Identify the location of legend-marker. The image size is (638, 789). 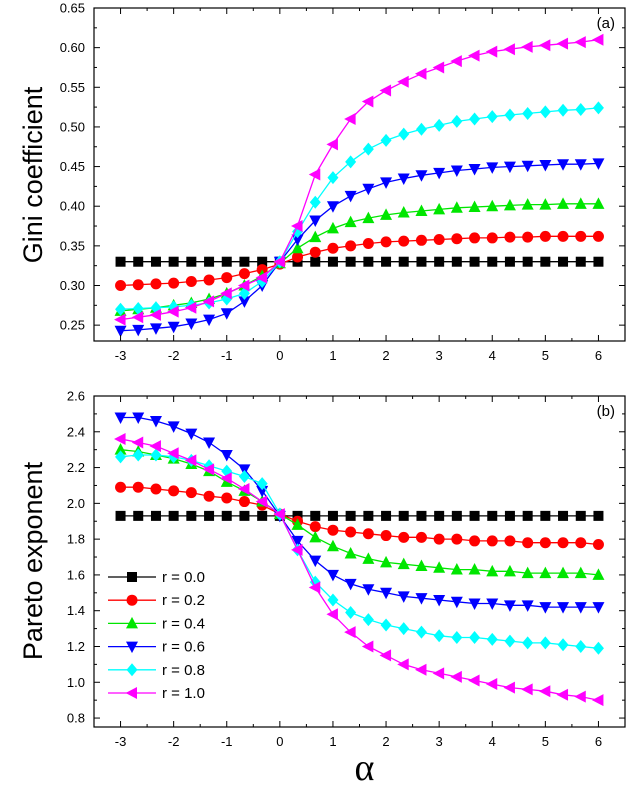
(132, 600).